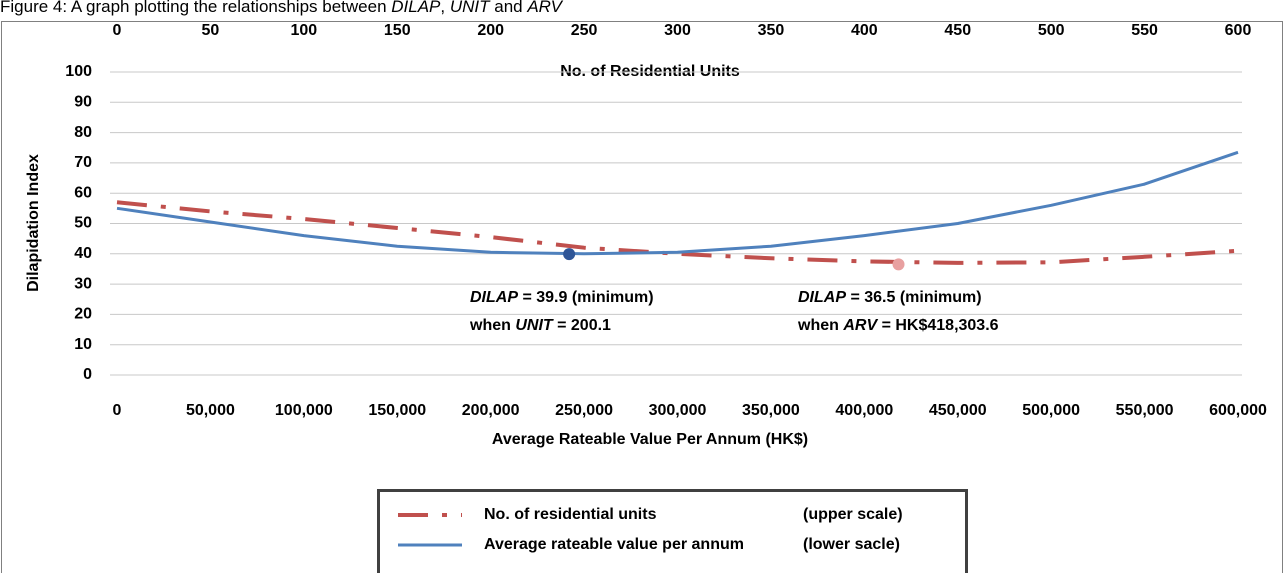 The image size is (1285, 573). I want to click on y-tick-label: 40, so click(83, 253).